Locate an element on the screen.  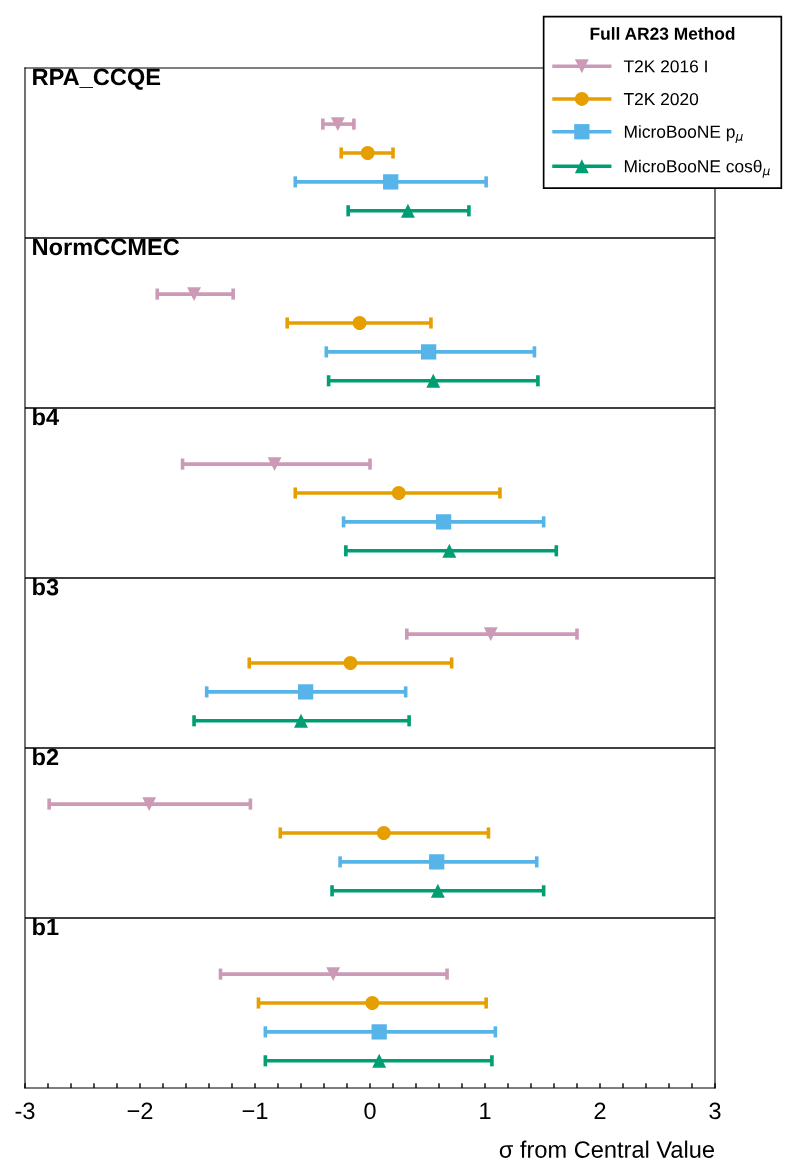
legend-label: MicroBooNE p$_{μ}$ is located at coordinates (683, 134).